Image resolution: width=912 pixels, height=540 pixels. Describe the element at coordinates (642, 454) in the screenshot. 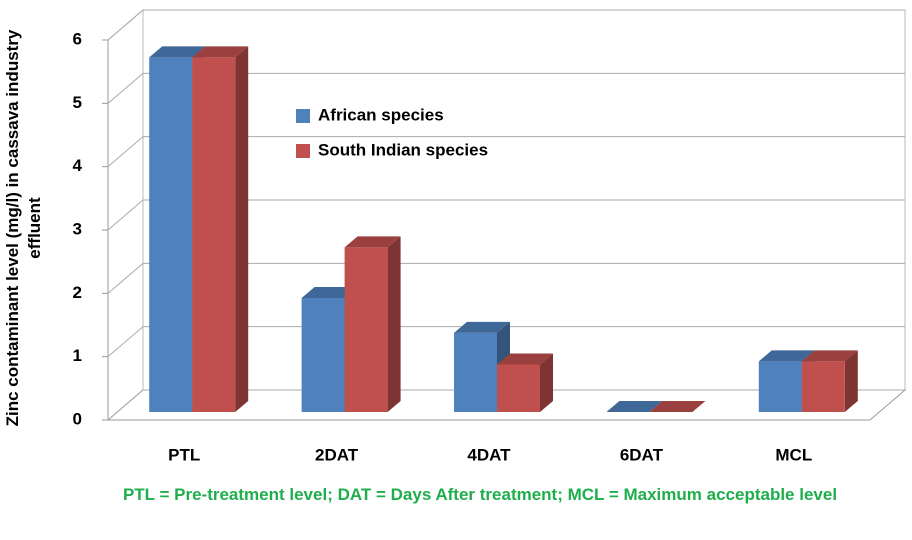

I see `x-tick-label: 6DAT` at that location.